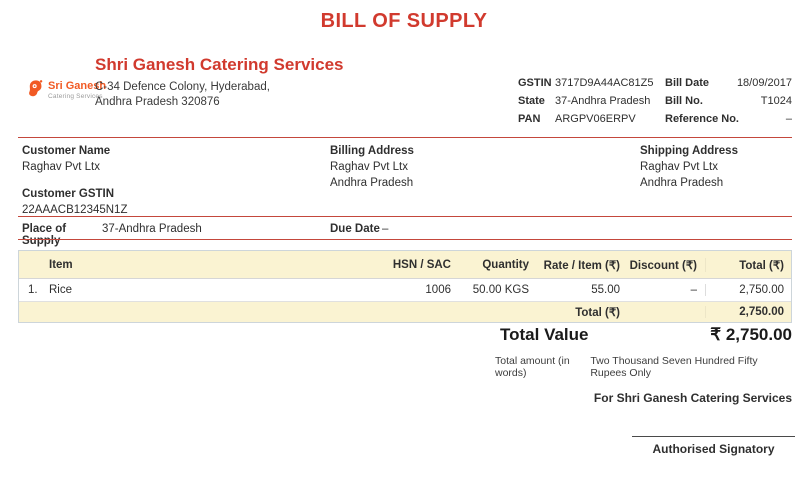 The image size is (808, 483). I want to click on row-rate: 55.00, so click(605, 290).